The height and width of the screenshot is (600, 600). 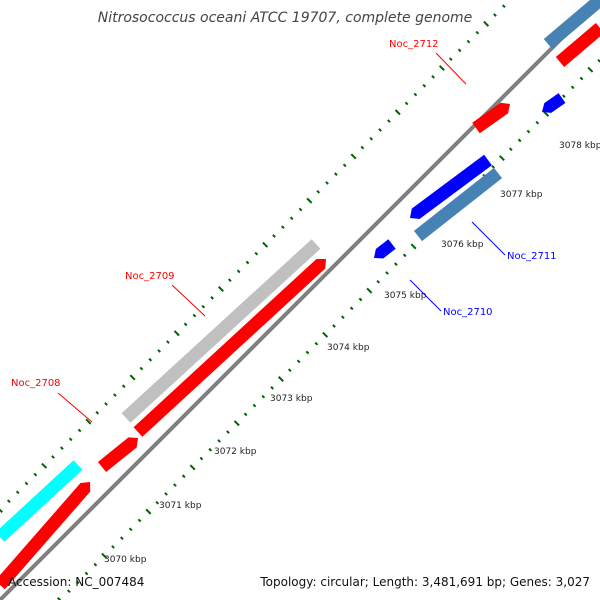 What do you see at coordinates (150, 276) in the screenshot?
I see `gene-label-noc-2709: Noc_2709` at bounding box center [150, 276].